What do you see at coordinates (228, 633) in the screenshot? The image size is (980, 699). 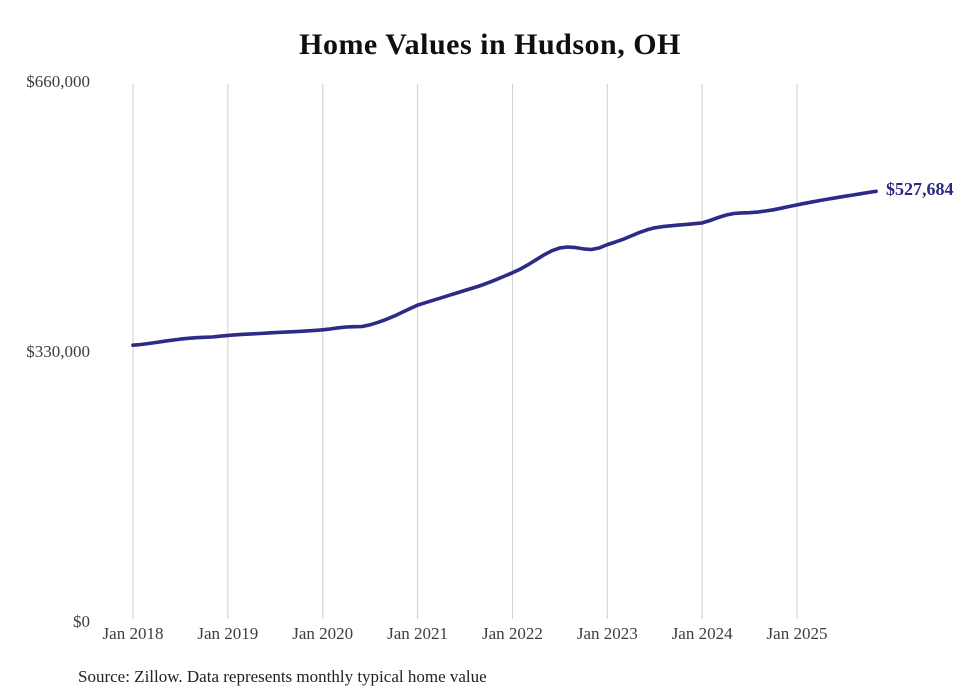 I see `x-axis-label: Jan 2019` at bounding box center [228, 633].